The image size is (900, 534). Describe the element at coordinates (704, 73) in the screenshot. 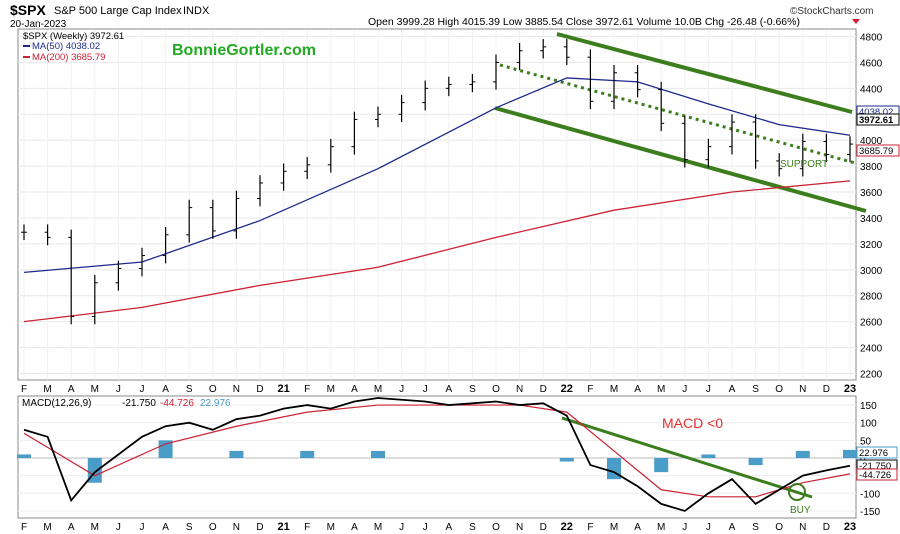

I see `upper-trend-line` at that location.